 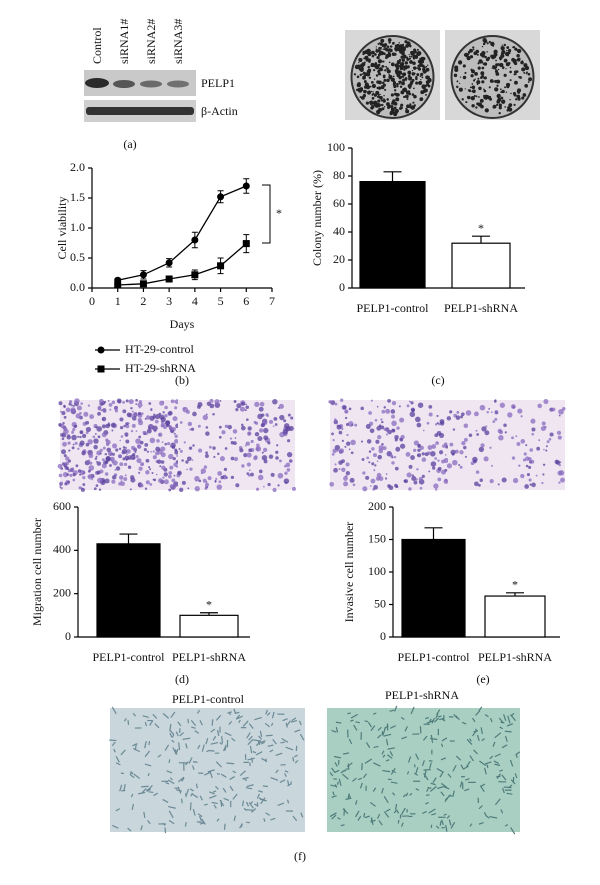 What do you see at coordinates (97, 45) in the screenshot?
I see `lane-label: Control` at bounding box center [97, 45].